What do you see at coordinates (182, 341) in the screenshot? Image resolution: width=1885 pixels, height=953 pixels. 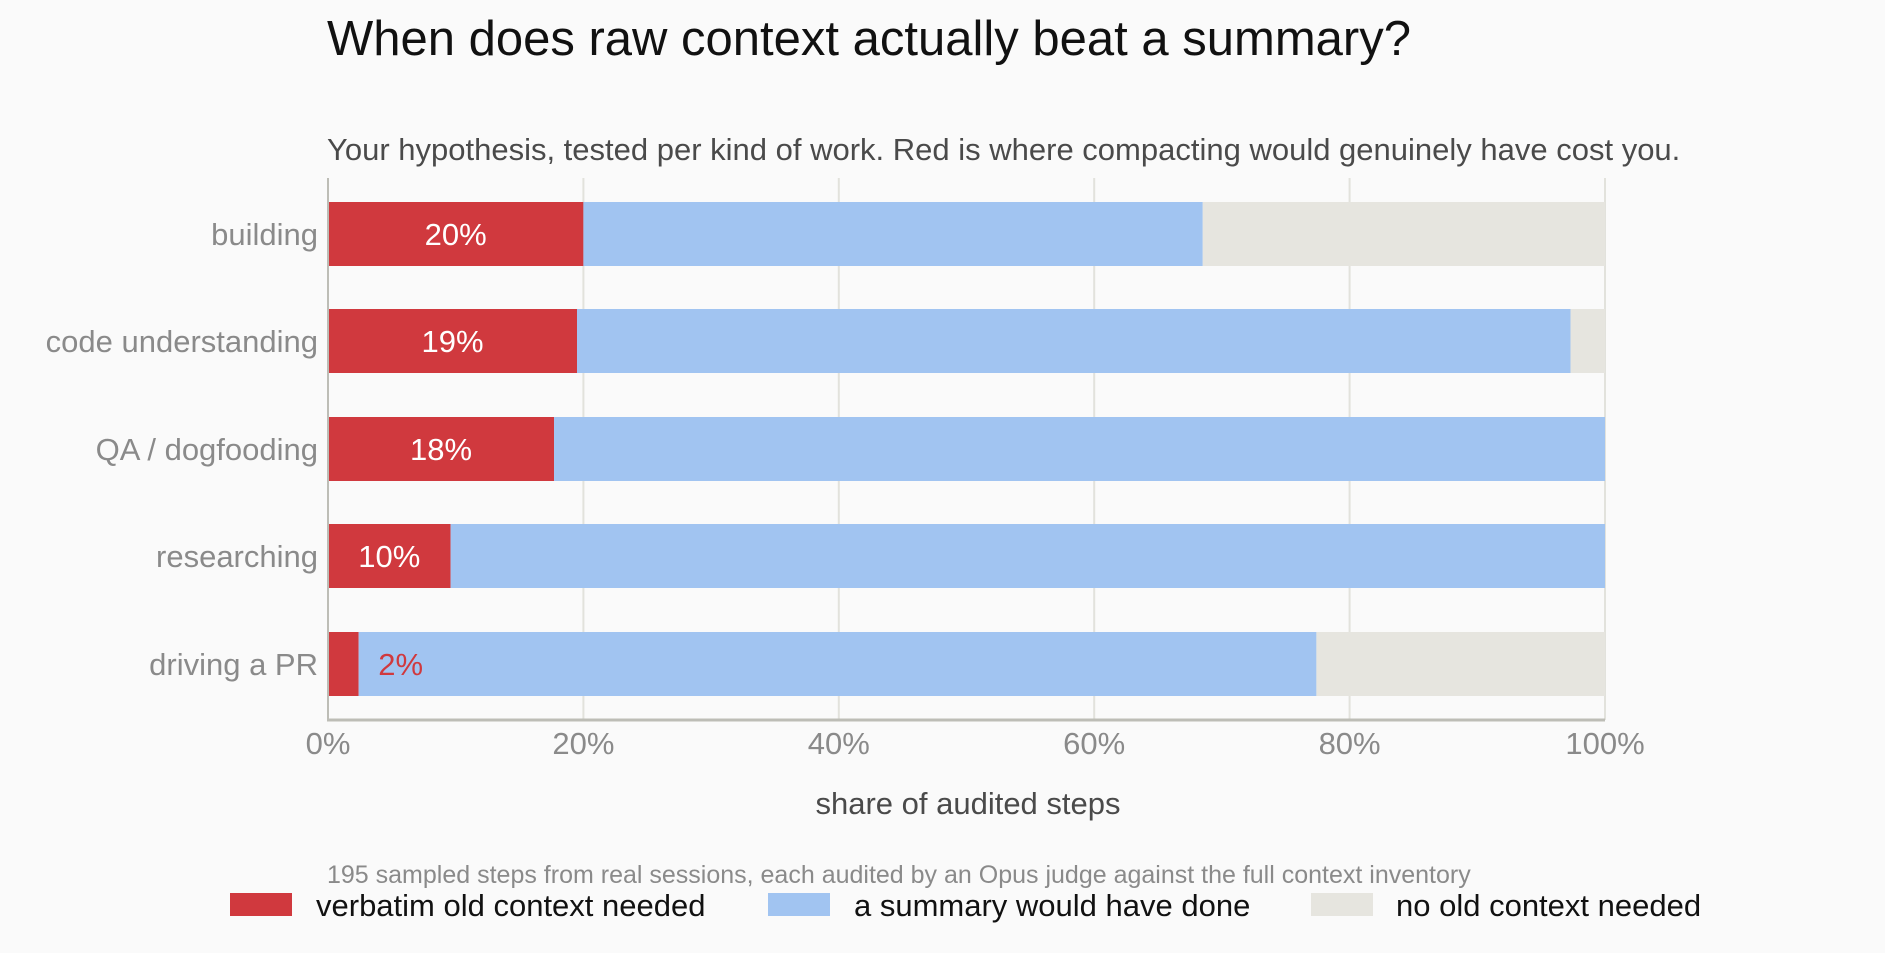 I see `category-label: code understanding` at bounding box center [182, 341].